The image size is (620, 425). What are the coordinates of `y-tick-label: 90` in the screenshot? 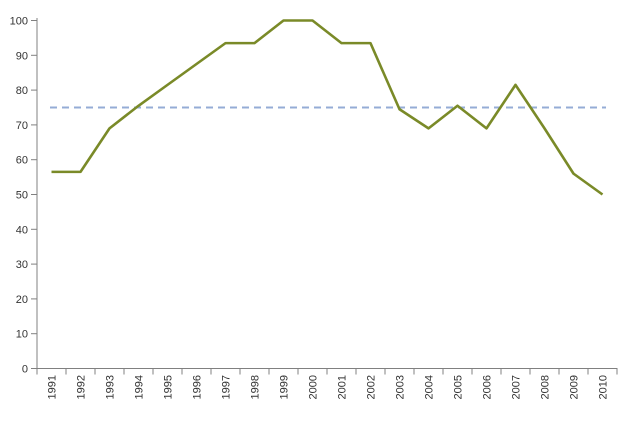 It's located at (22, 56).